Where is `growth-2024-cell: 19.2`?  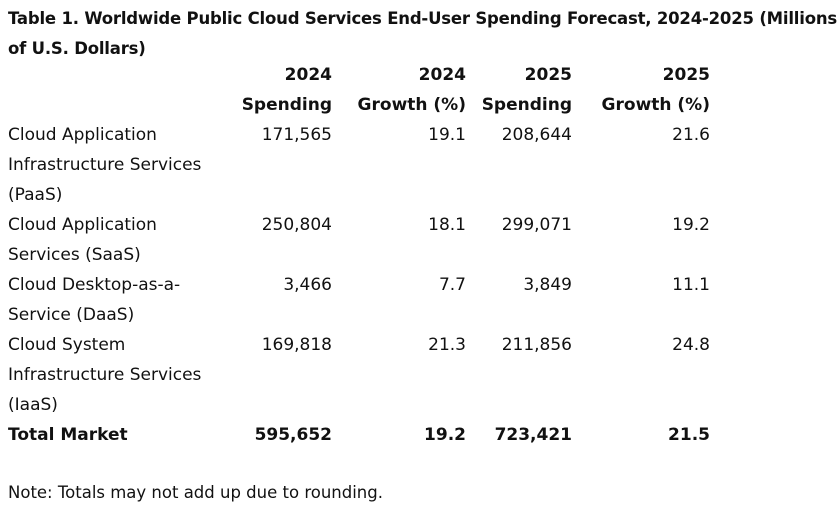
growth-2024-cell: 19.2 is located at coordinates (445, 435).